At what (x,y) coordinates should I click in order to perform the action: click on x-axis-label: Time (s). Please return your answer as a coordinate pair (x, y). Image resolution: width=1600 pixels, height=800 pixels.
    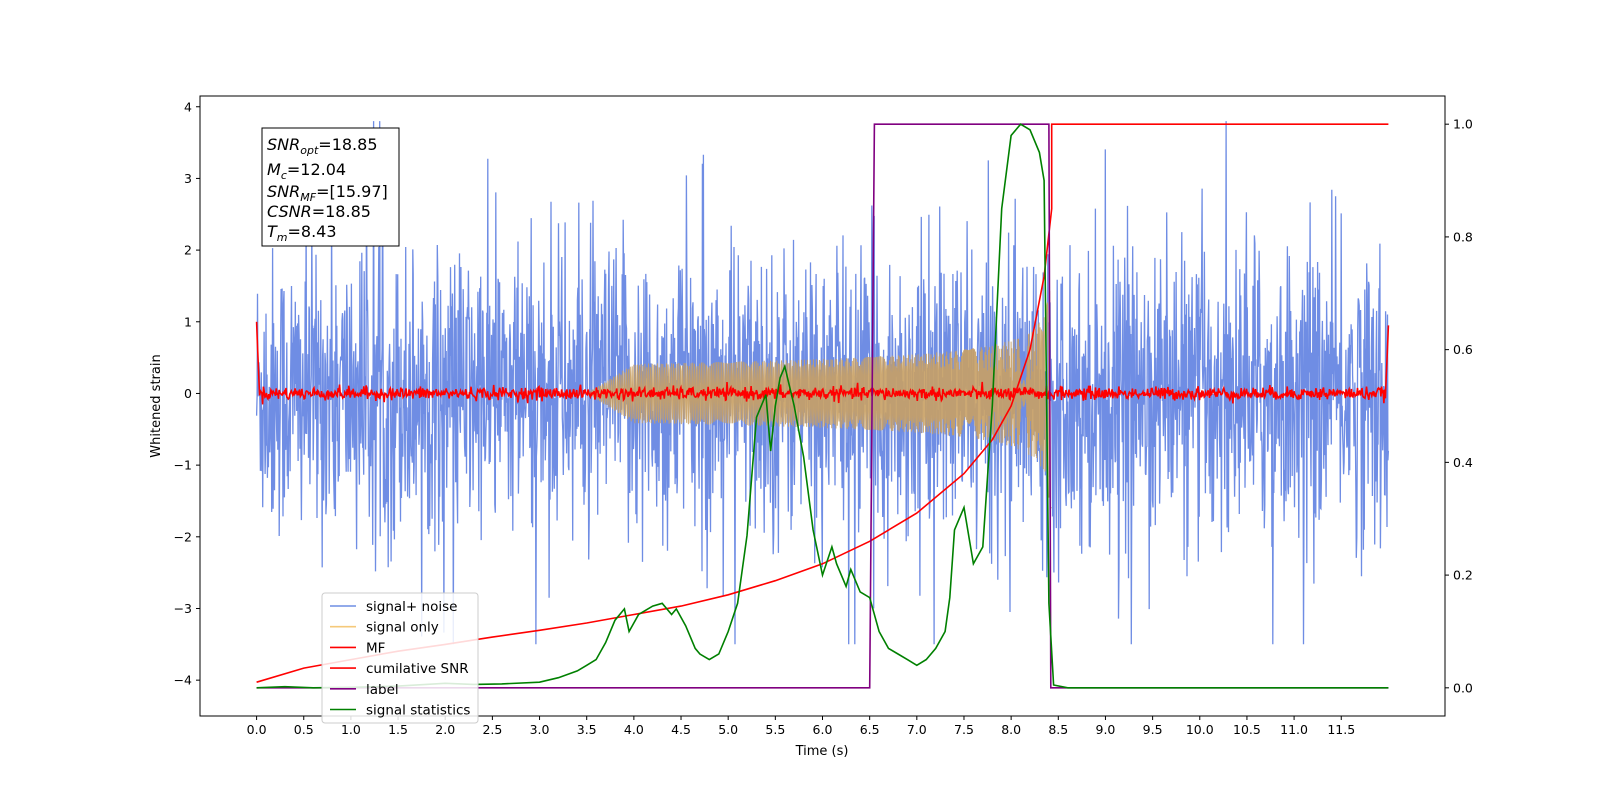
    Looking at the image, I should click on (822, 751).